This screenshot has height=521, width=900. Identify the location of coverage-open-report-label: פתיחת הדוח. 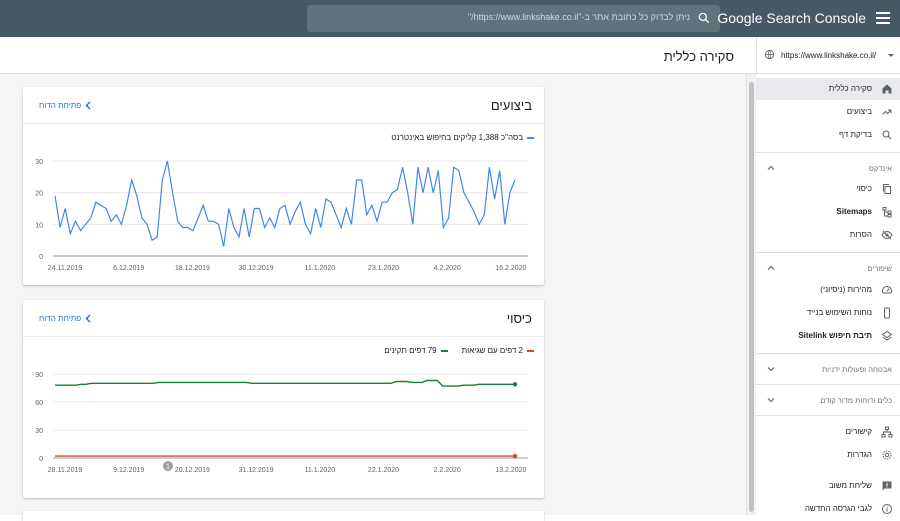
(60, 318).